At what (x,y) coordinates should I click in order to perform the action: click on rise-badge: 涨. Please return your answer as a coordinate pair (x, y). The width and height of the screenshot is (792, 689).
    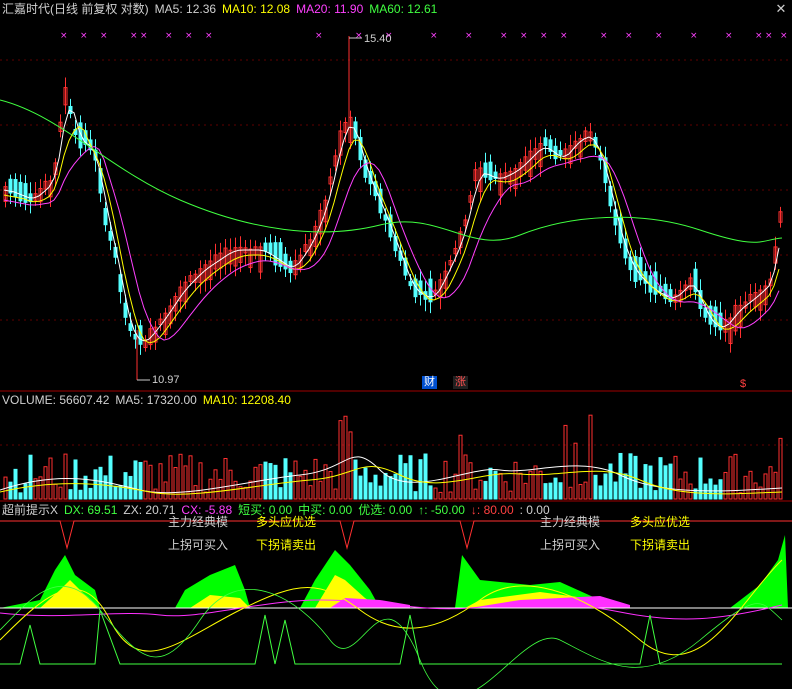
    Looking at the image, I should click on (460, 382).